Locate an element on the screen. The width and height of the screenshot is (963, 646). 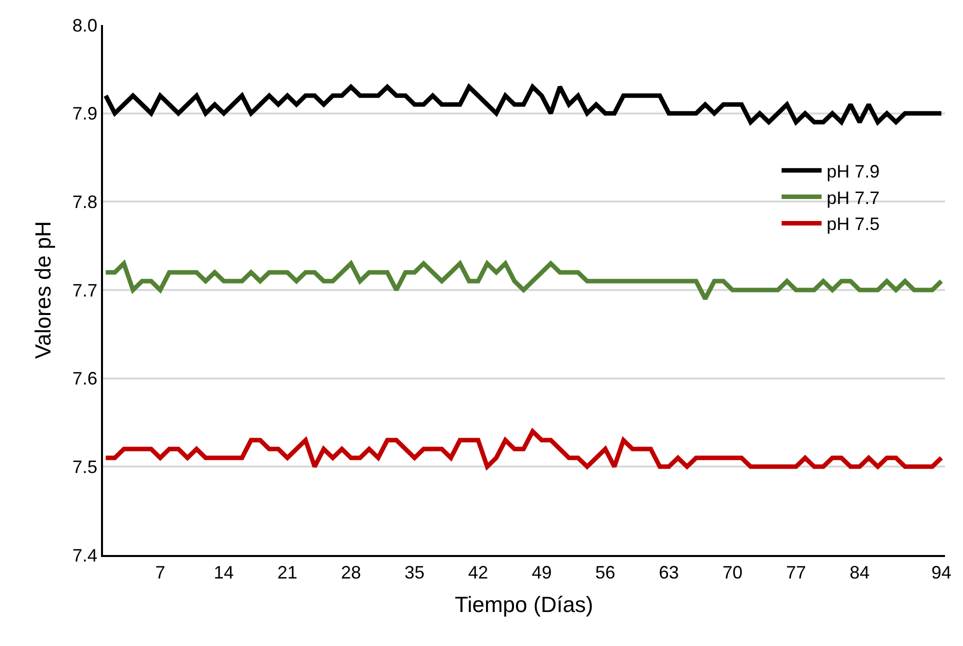
y-tick-label: 7.4 is located at coordinates (85, 555).